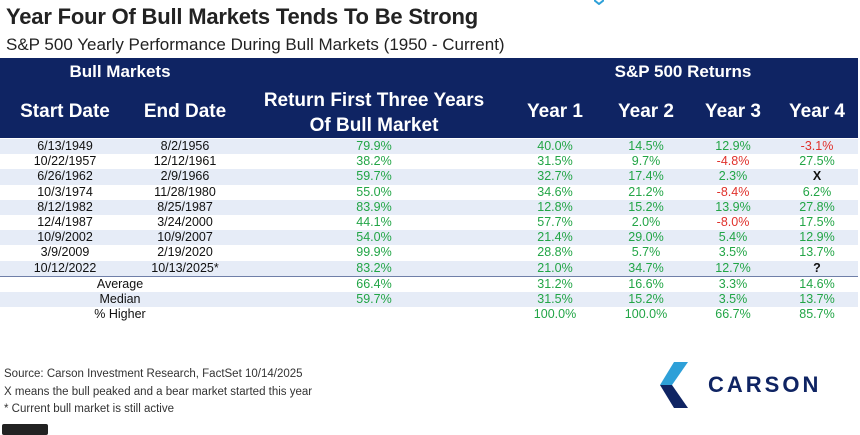  What do you see at coordinates (374, 162) in the screenshot?
I see `cell-return-three-years: 38.2%` at bounding box center [374, 162].